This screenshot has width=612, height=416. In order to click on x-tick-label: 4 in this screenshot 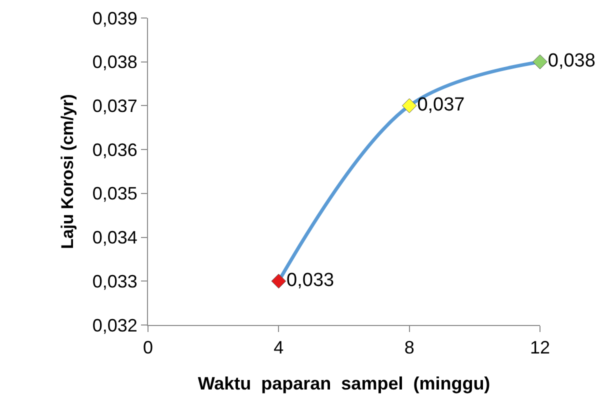, I will do `click(279, 348)`.